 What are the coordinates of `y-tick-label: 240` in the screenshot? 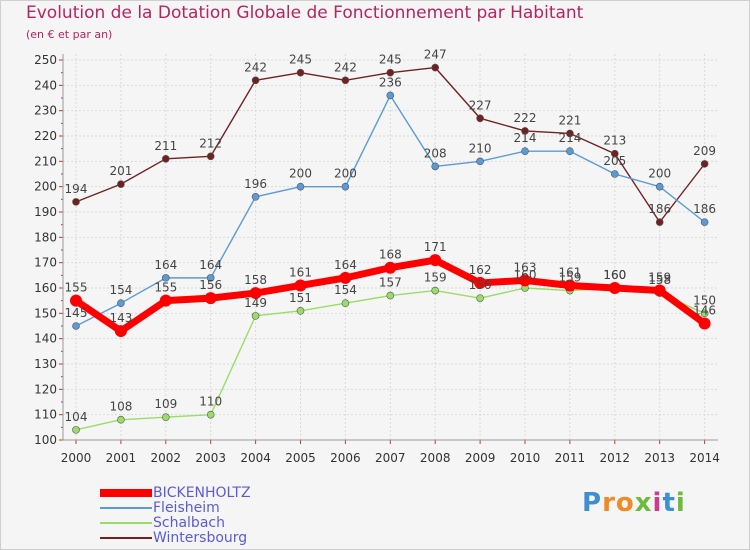 It's located at (45, 85).